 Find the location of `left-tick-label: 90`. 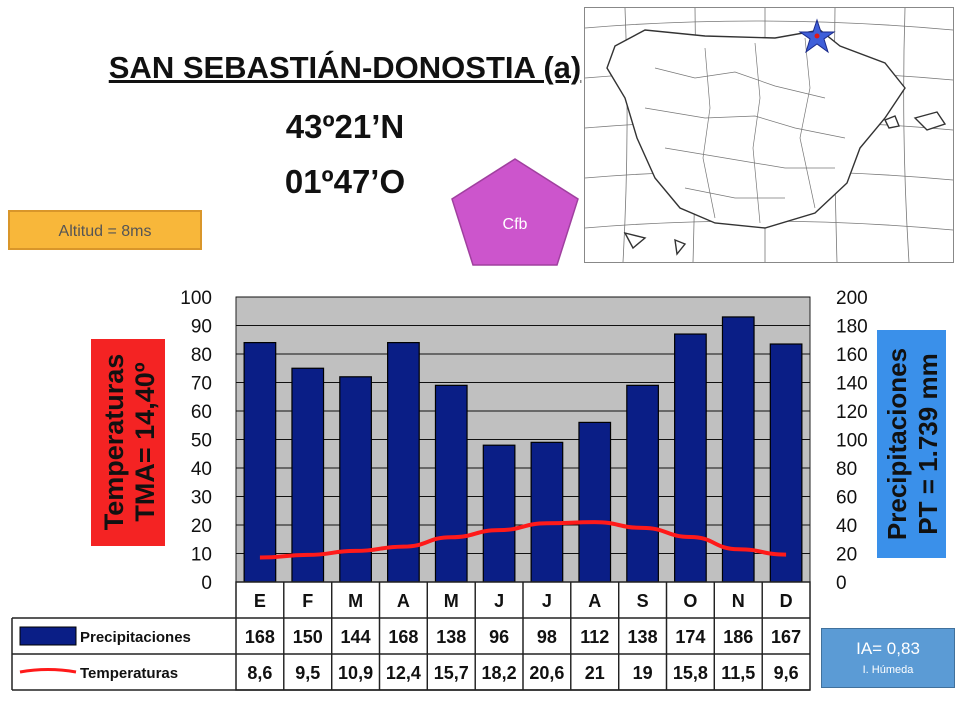

left-tick-label: 90 is located at coordinates (201, 327).